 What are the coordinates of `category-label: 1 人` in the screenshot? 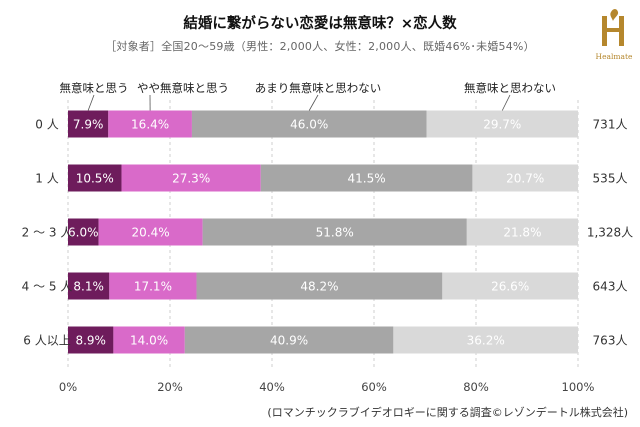 It's located at (46, 179).